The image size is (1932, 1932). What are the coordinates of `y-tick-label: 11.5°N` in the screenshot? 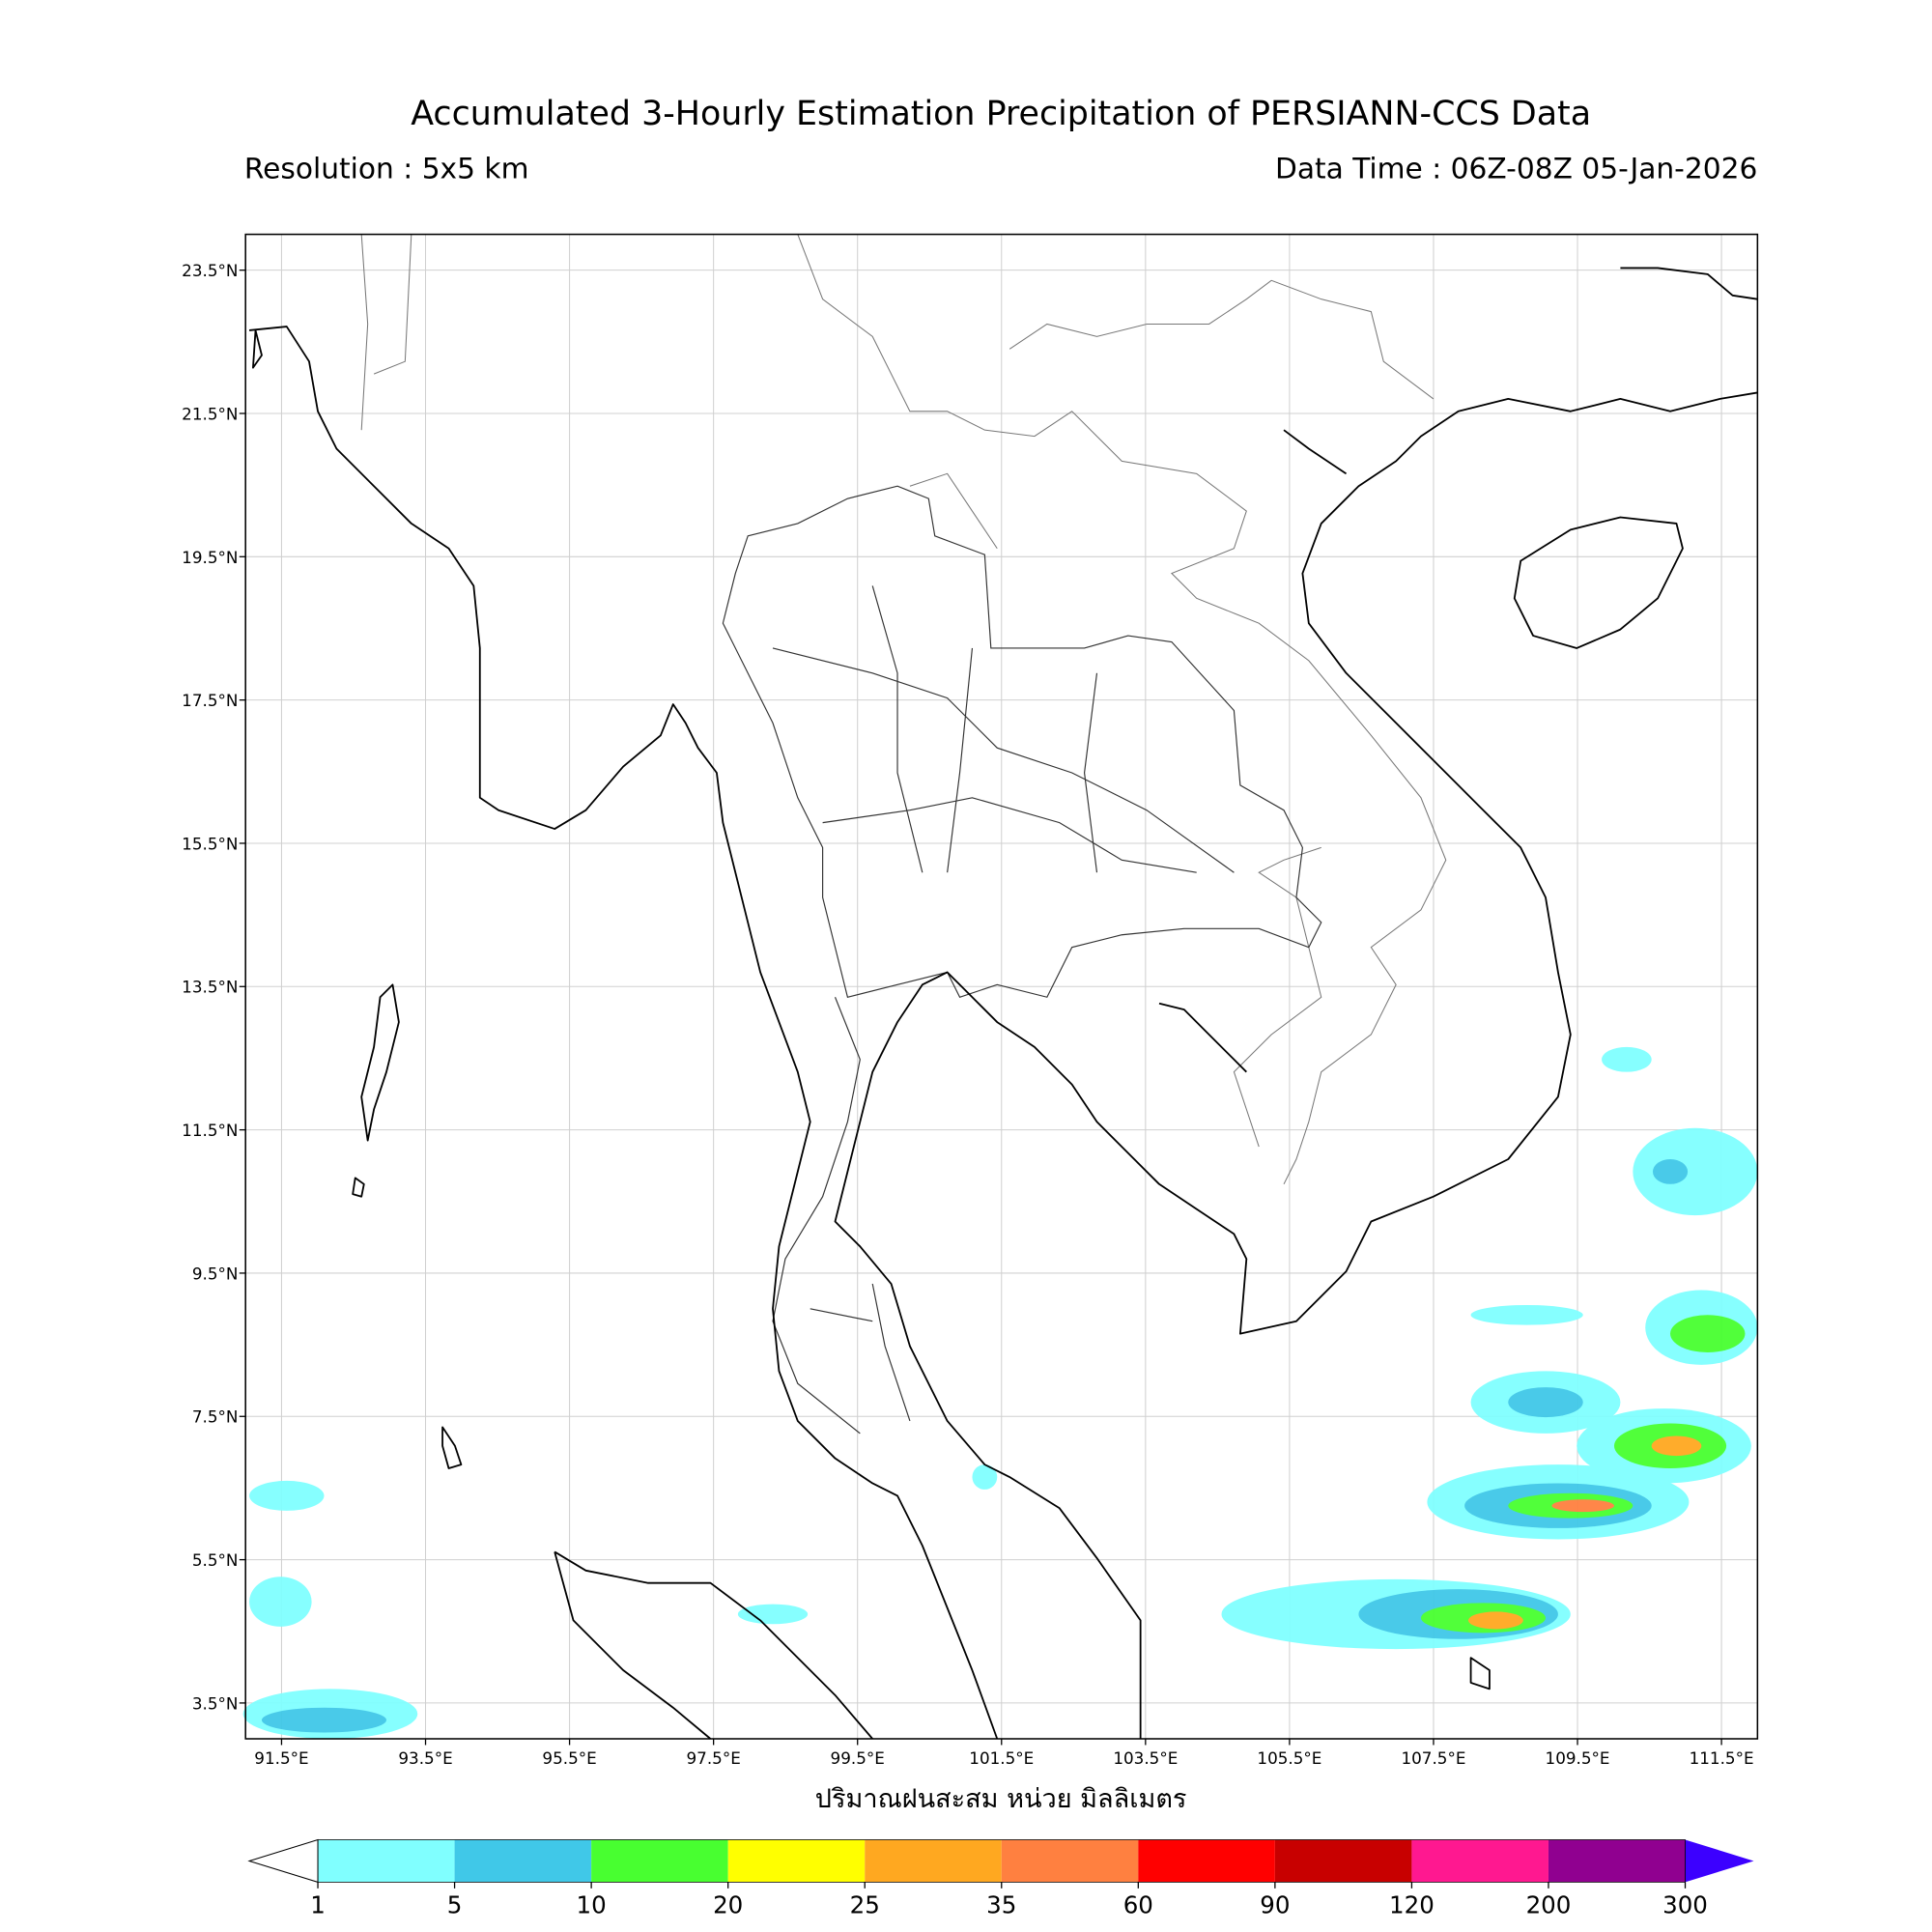 It's located at (210, 1130).